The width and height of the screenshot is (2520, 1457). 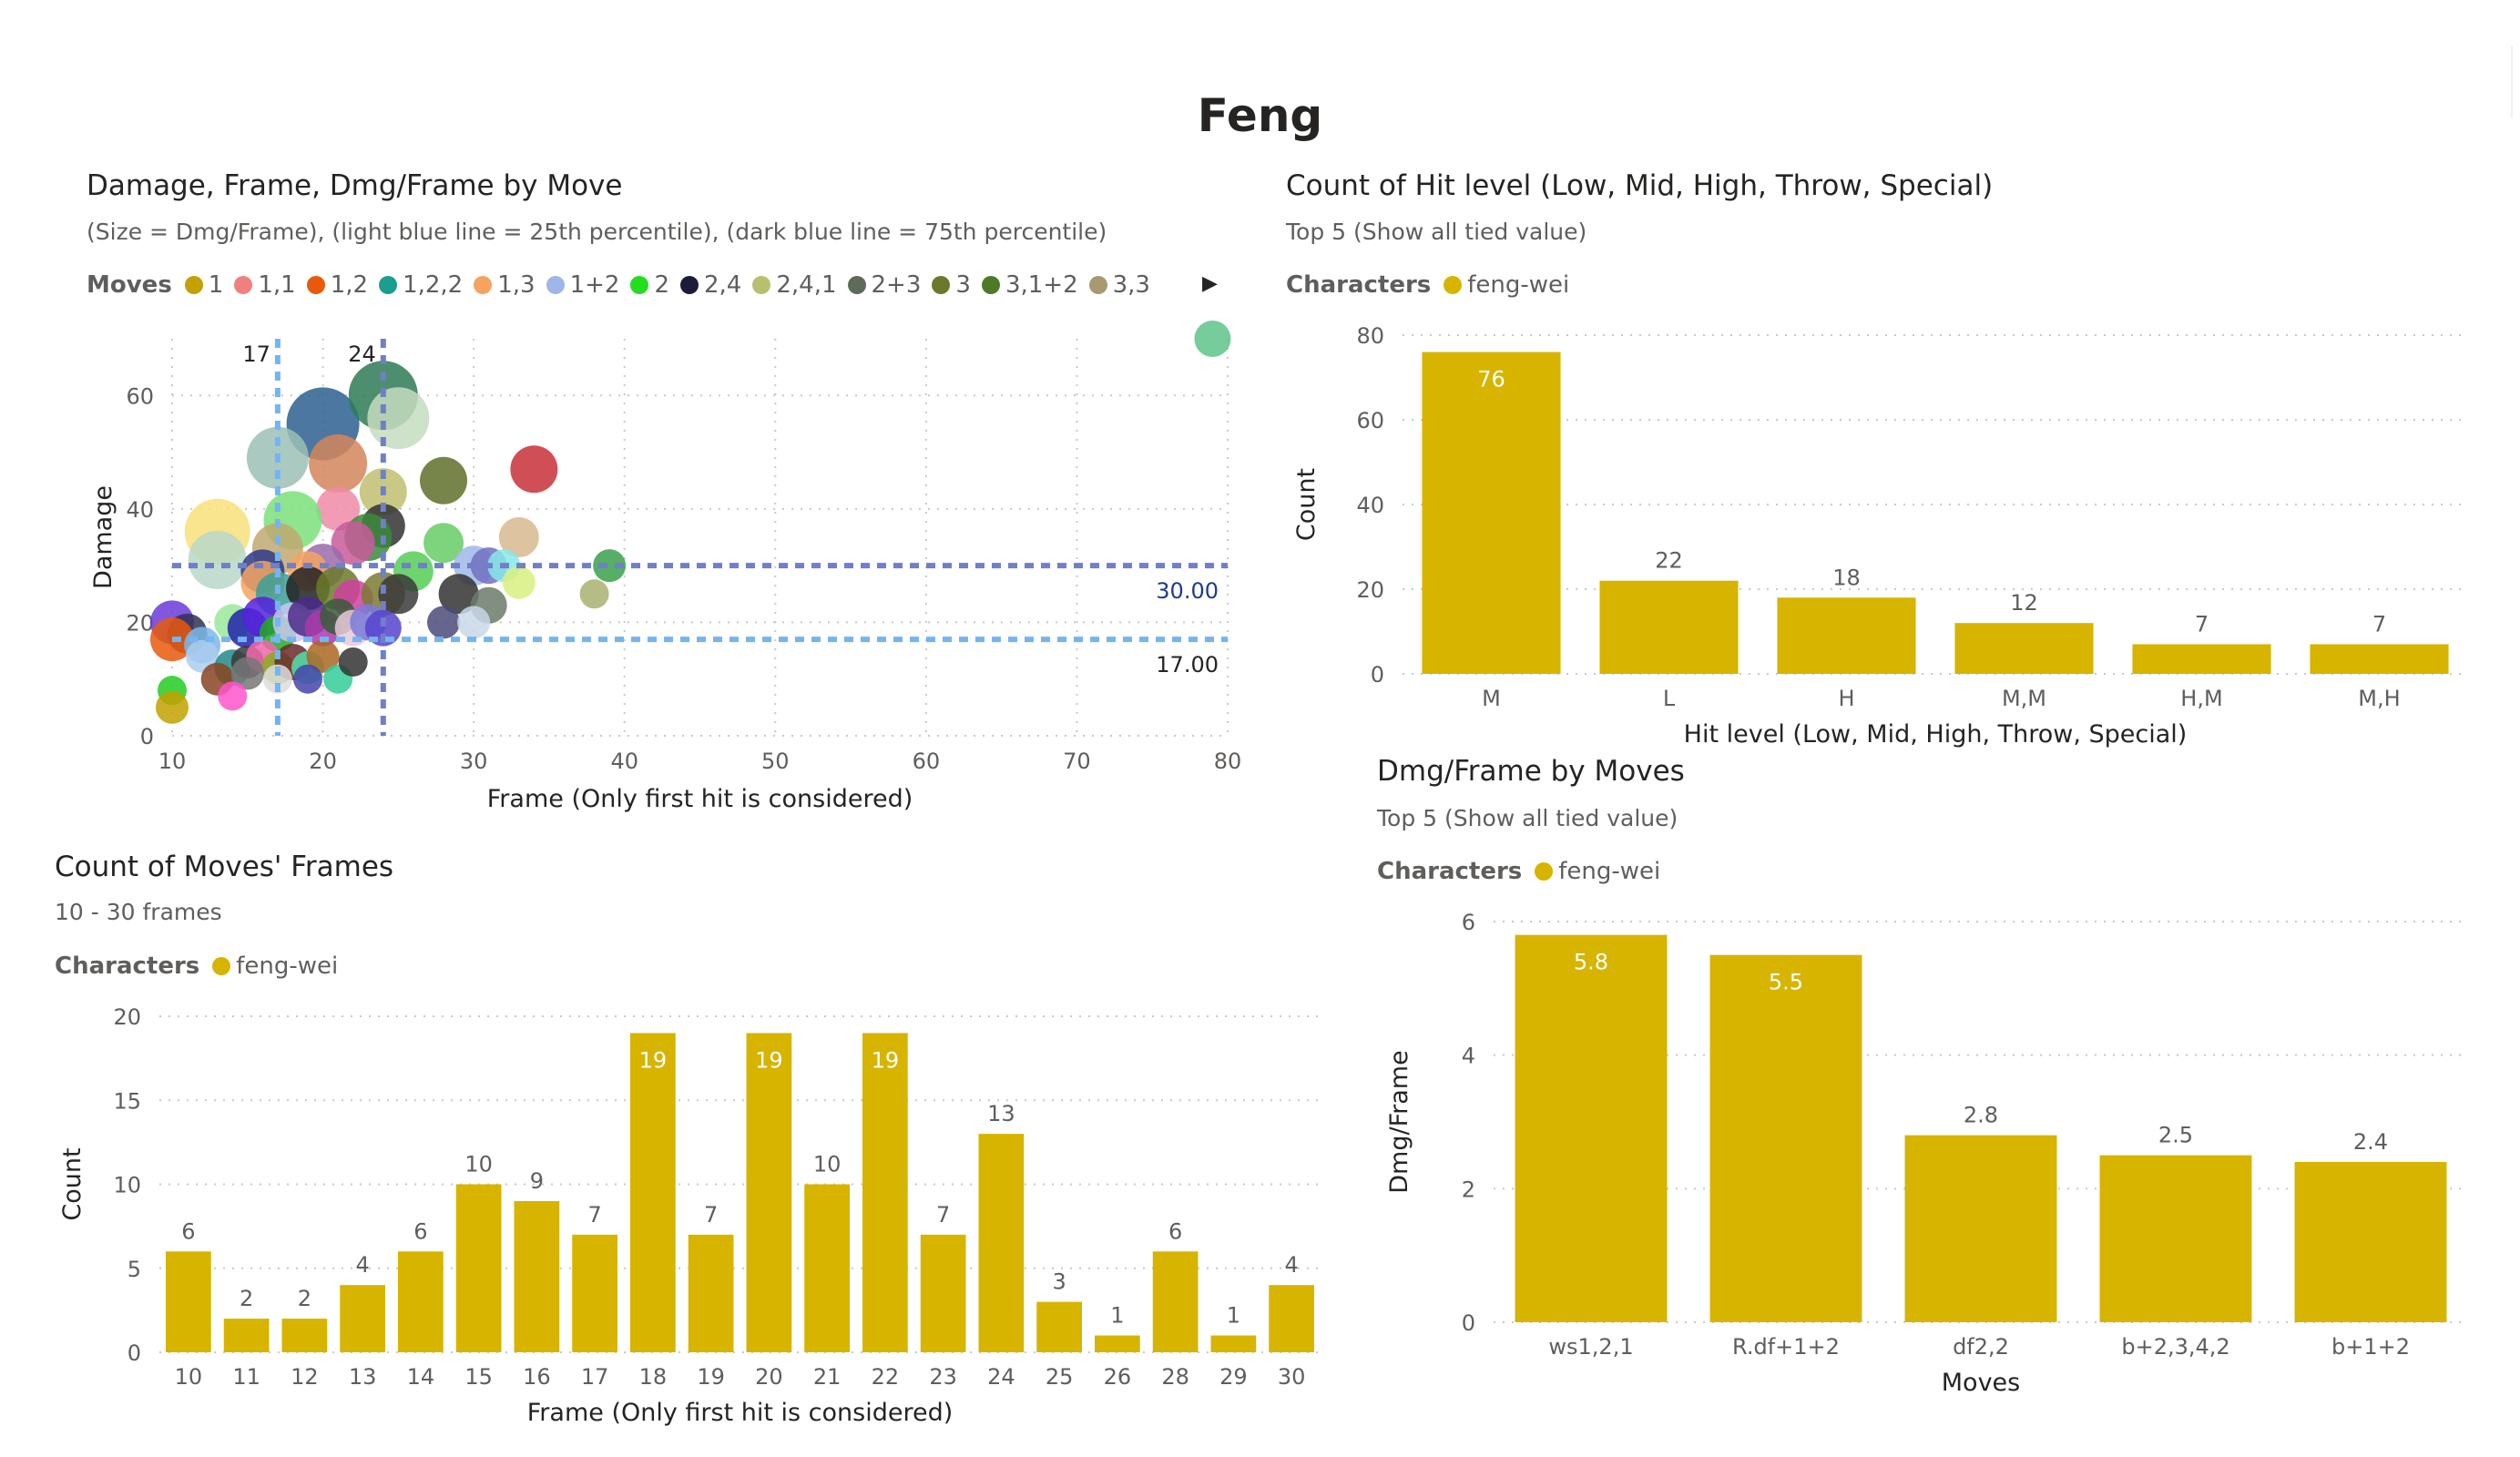 I want to click on y-tick-label: 40, so click(x=140, y=510).